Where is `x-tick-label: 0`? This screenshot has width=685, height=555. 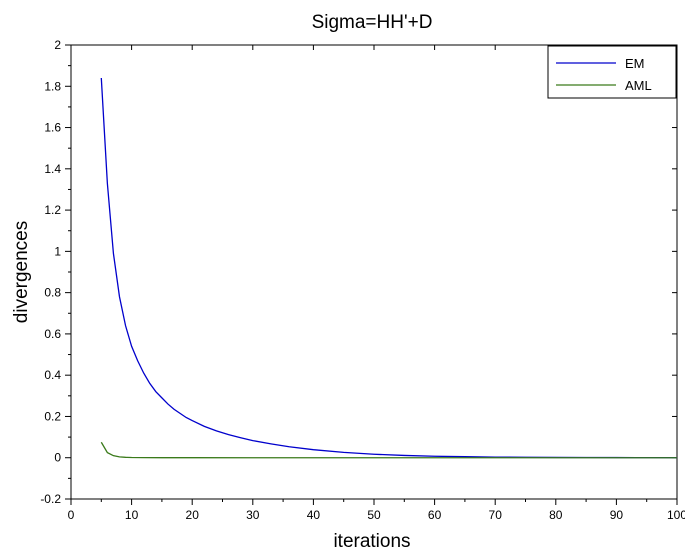
x-tick-label: 0 is located at coordinates (71, 515).